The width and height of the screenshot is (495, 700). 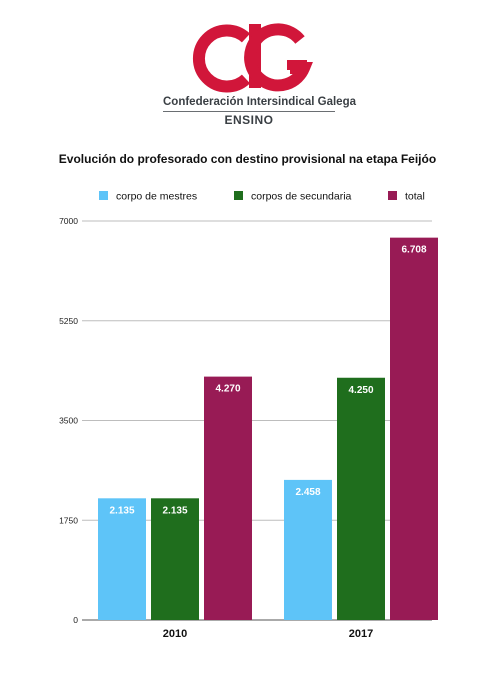 I want to click on legend-label-0: corpo de mestres, so click(x=156, y=197).